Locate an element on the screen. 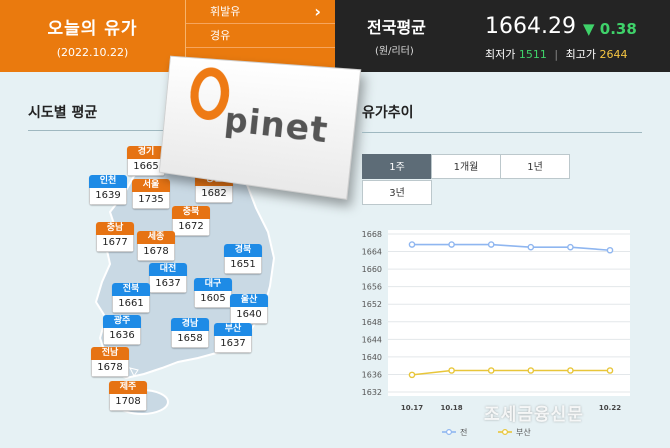  region-name: 서울 is located at coordinates (151, 185).